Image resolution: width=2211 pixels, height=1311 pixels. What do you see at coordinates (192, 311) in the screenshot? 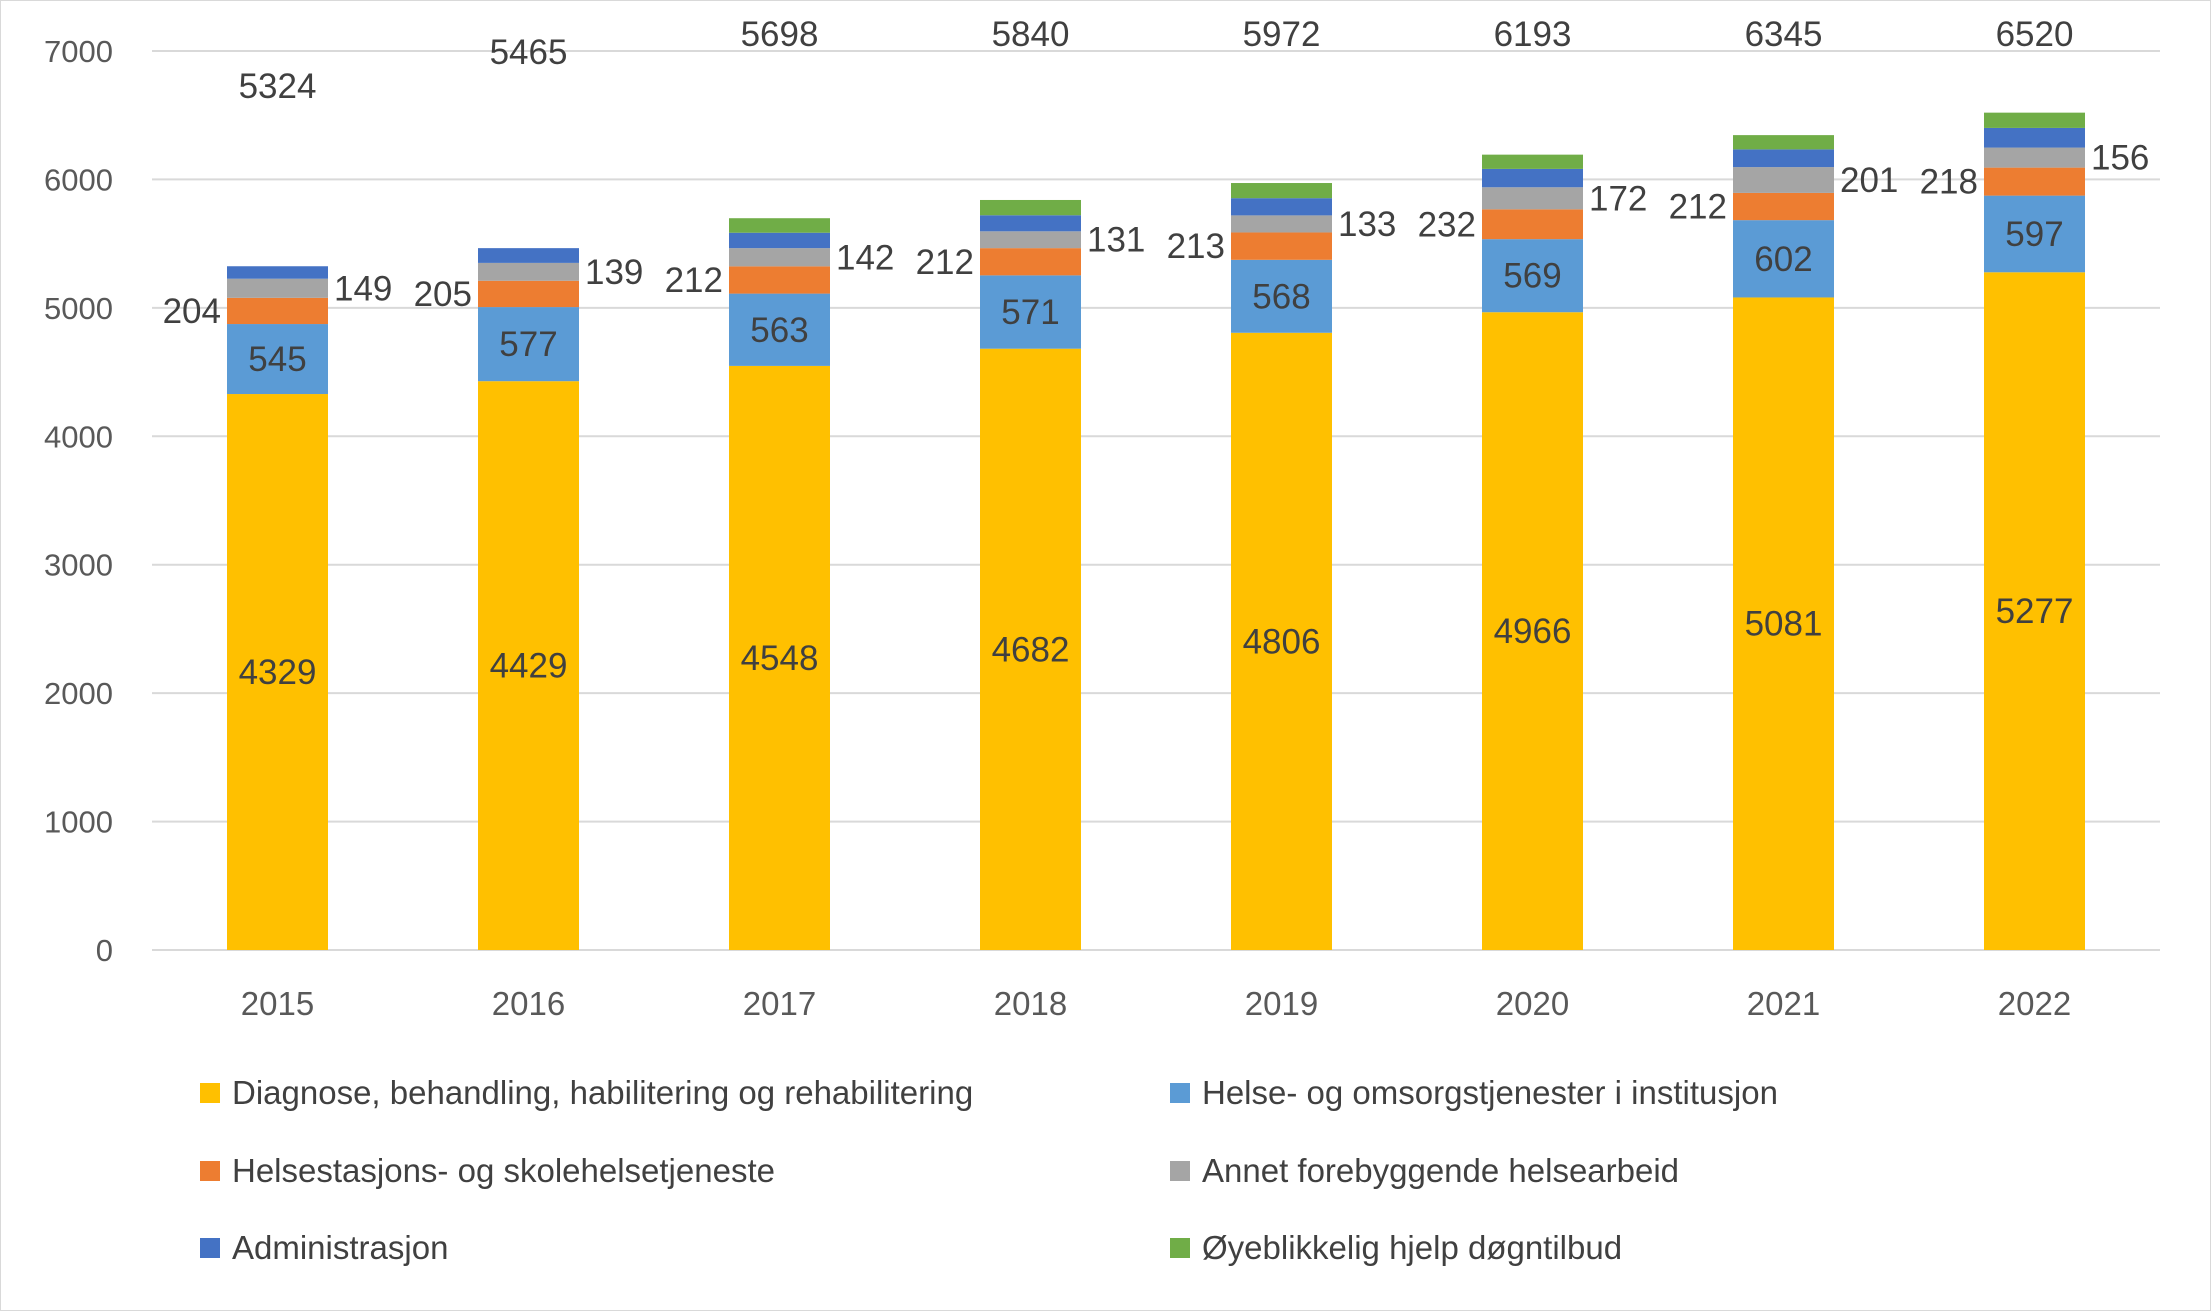
I see `data-label: 204` at bounding box center [192, 311].